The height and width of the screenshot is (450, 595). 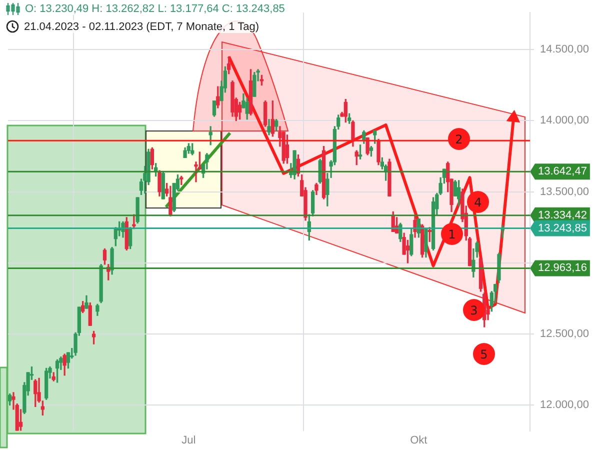 What do you see at coordinates (562, 215) in the screenshot?
I see `ref-line-label: 13.334,42` at bounding box center [562, 215].